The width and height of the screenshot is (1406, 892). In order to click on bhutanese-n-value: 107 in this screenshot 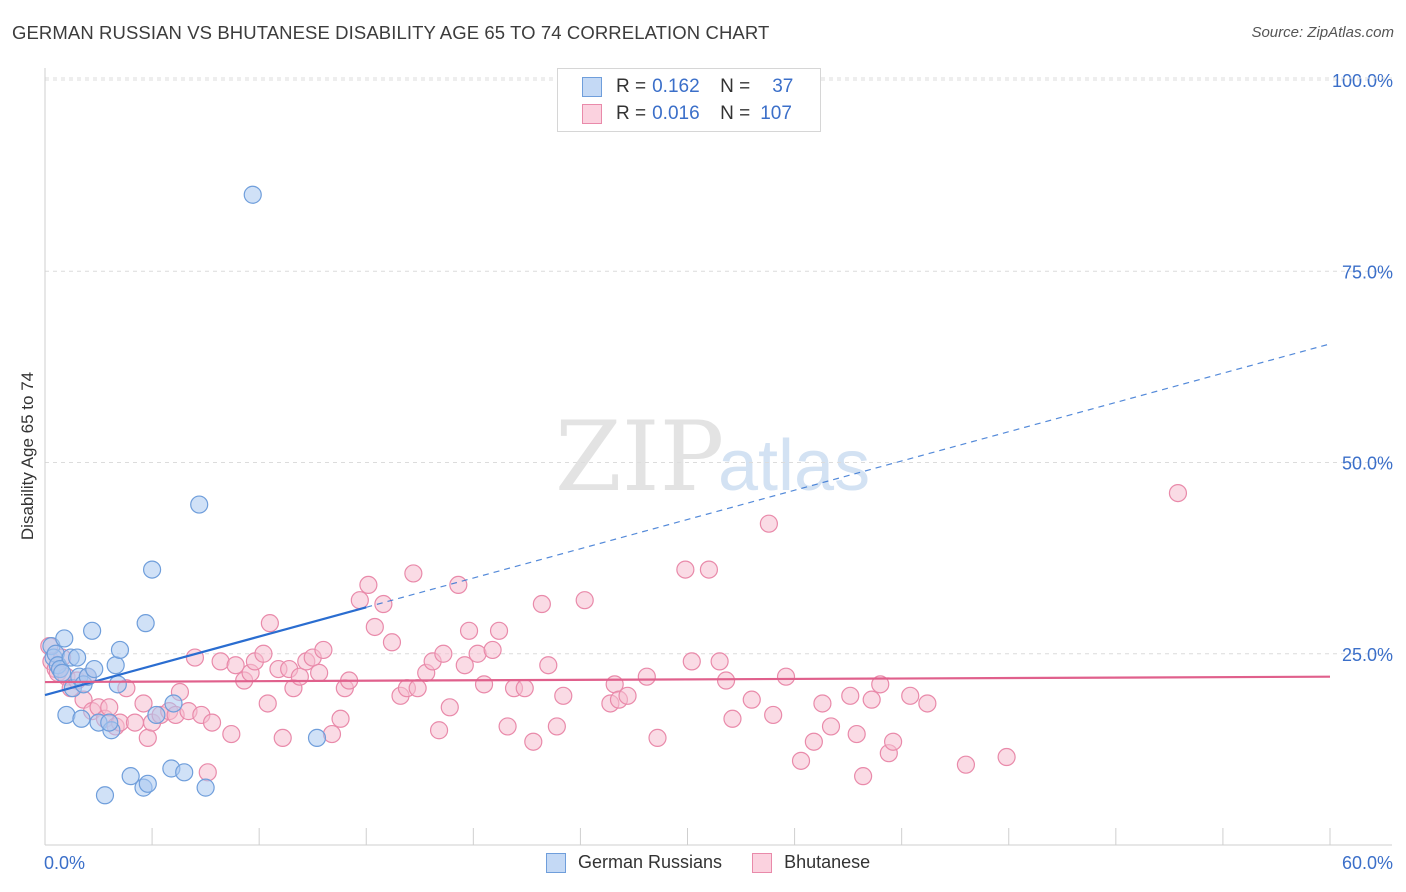, I will do `click(776, 113)`.